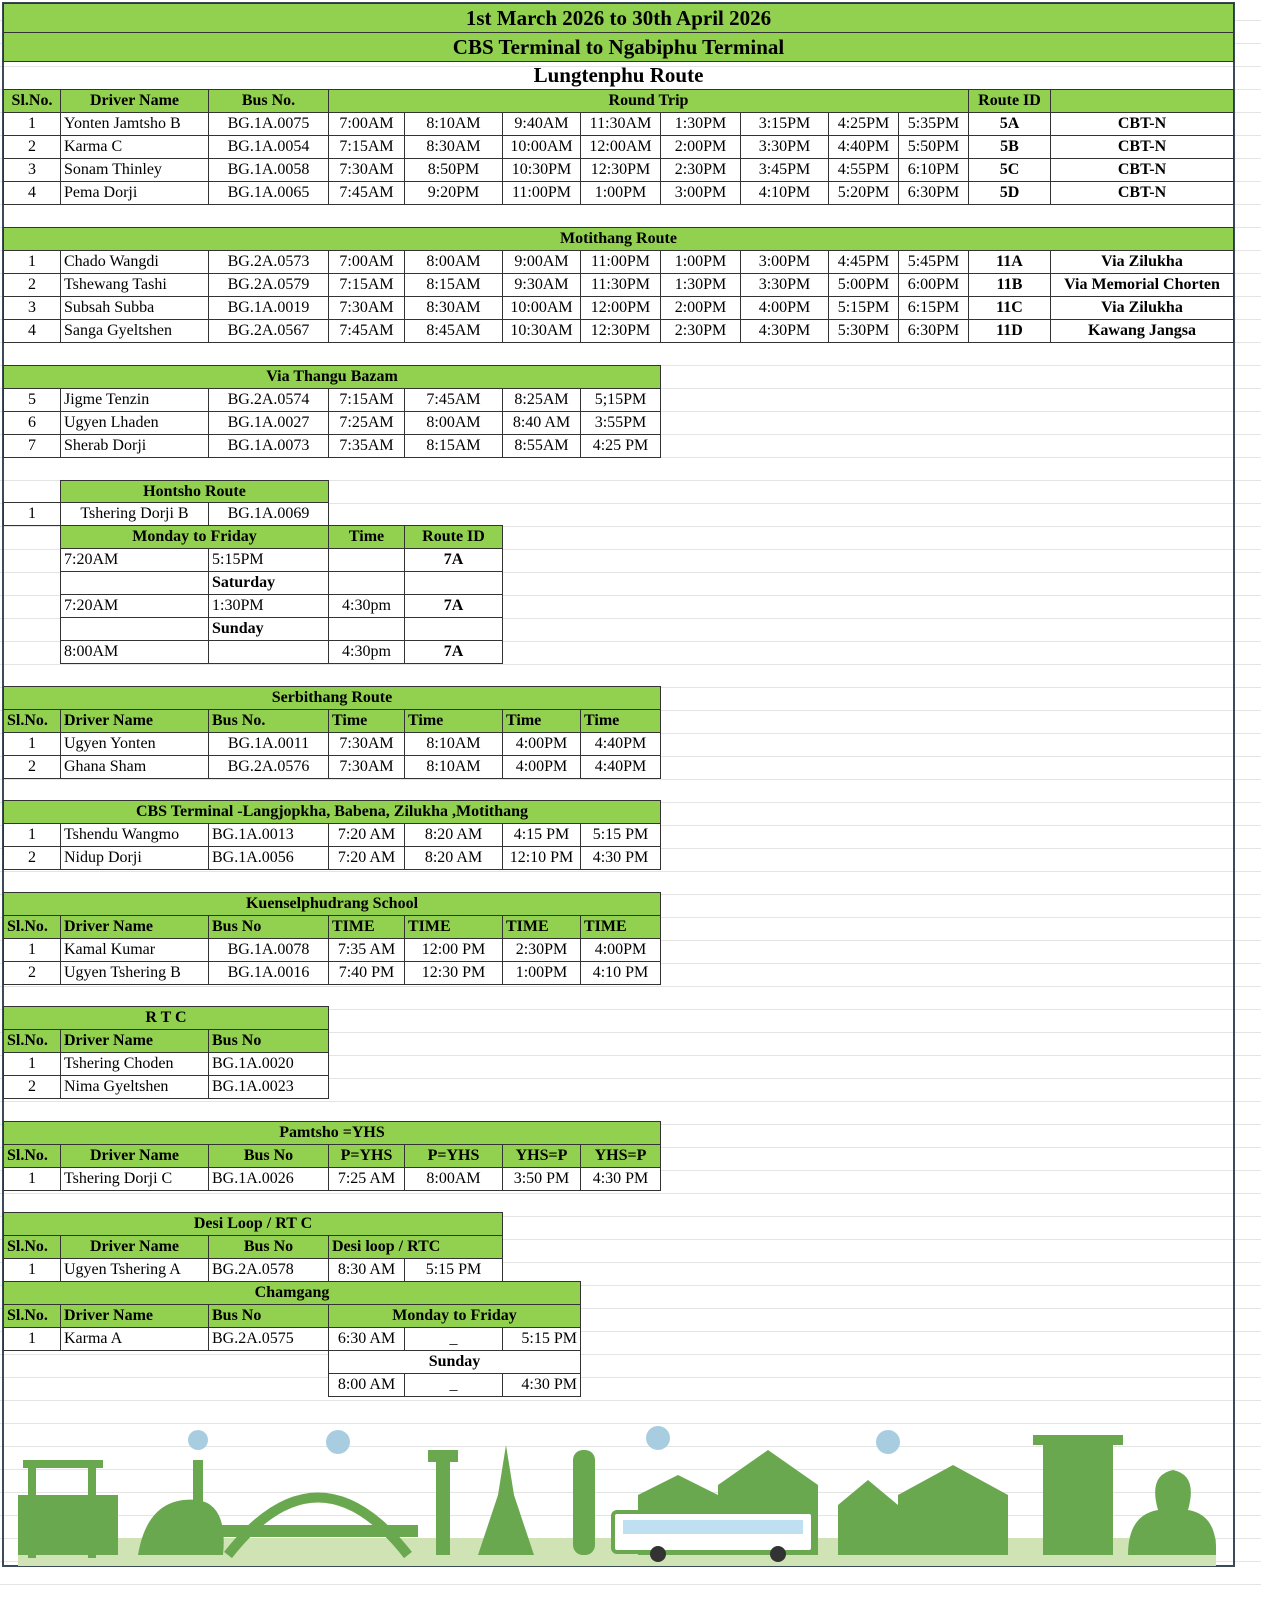  What do you see at coordinates (784, 262) in the screenshot?
I see `cell: 3:00PM` at bounding box center [784, 262].